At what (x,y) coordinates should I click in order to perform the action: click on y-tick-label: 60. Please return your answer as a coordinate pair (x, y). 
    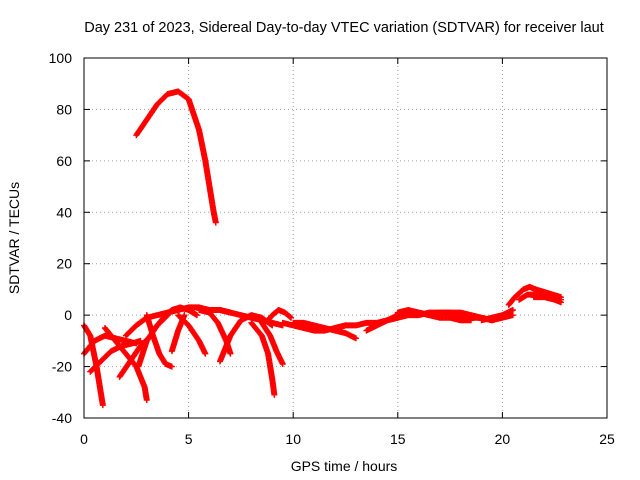
    Looking at the image, I should click on (64, 161).